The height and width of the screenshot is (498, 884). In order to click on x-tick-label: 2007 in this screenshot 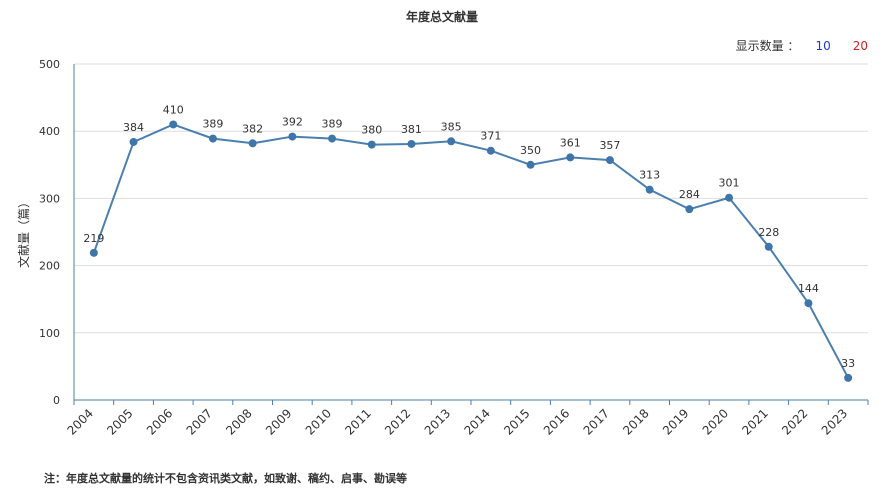, I will do `click(199, 421)`.